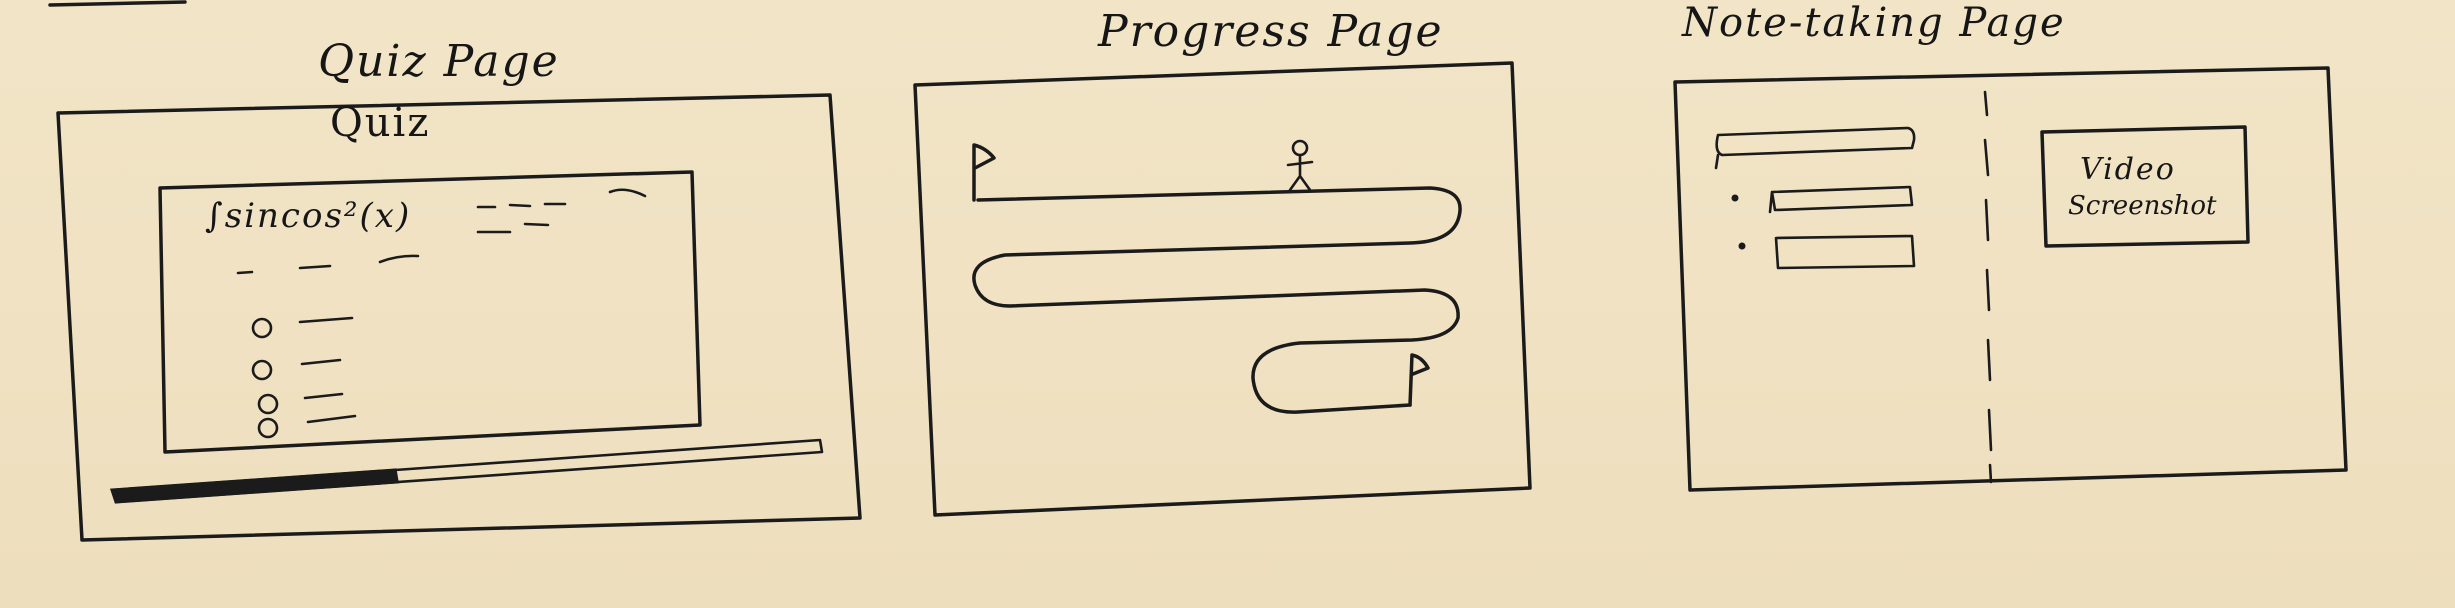  What do you see at coordinates (2142, 206) in the screenshot?
I see `video-label-line2: Screenshot` at bounding box center [2142, 206].